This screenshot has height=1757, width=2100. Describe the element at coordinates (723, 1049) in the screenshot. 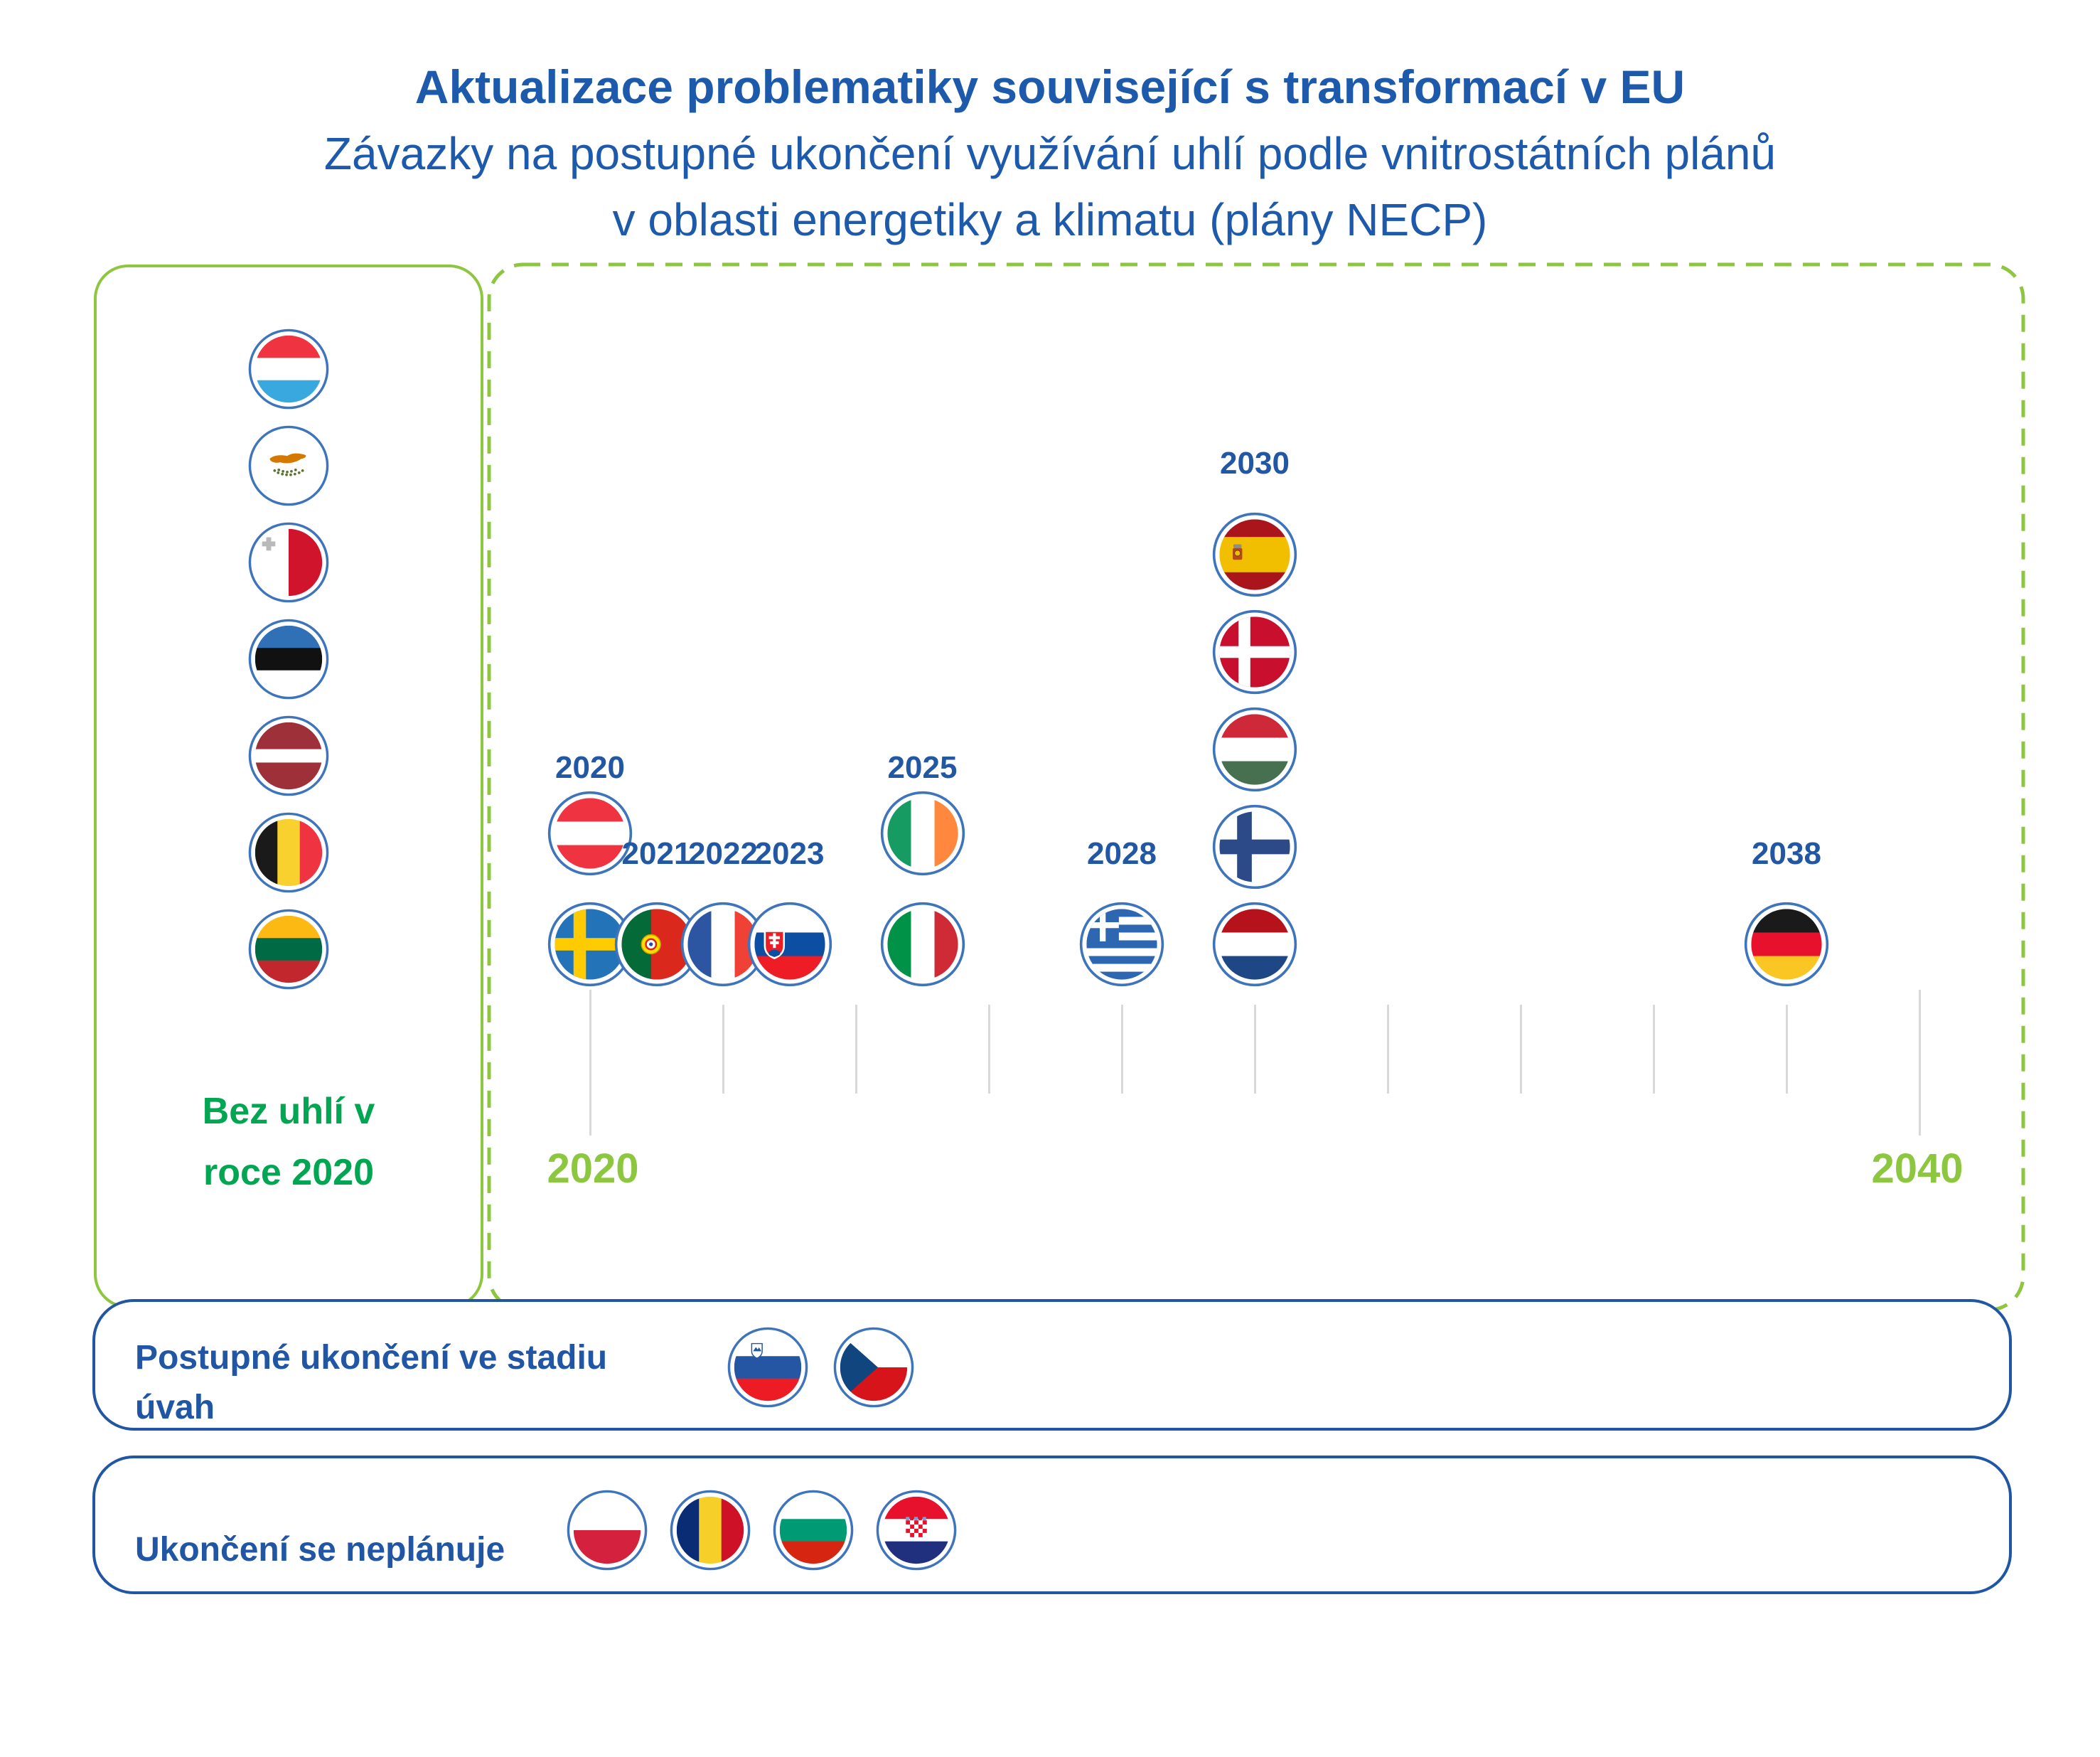

I see `timeline-tick-2022` at that location.